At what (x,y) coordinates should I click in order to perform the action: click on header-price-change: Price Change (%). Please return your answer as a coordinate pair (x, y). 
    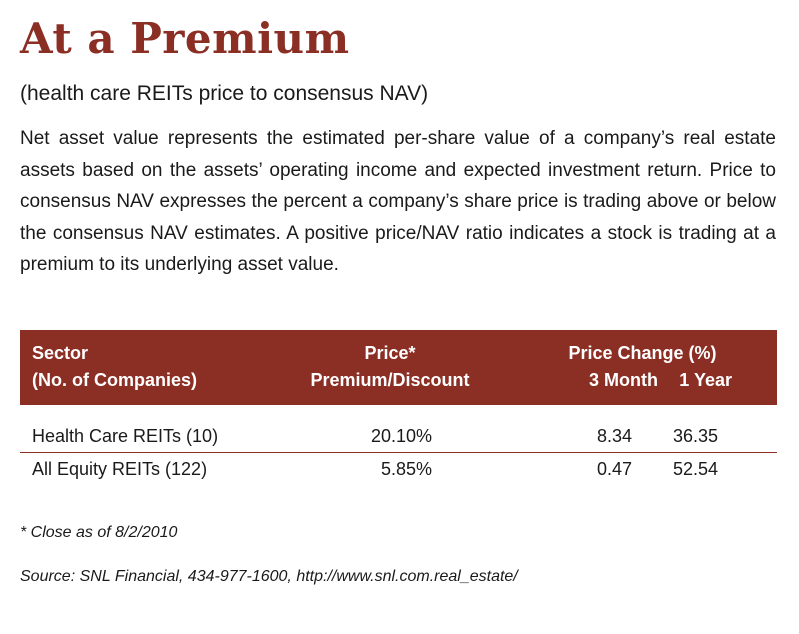
    Looking at the image, I should click on (642, 353).